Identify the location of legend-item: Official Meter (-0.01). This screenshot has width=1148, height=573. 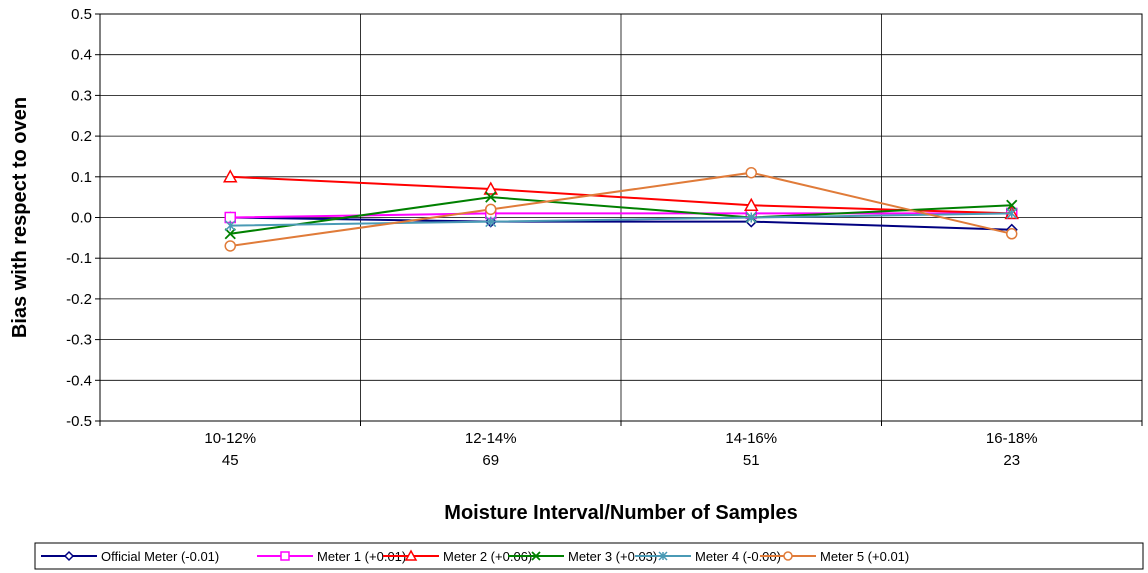
(130, 556).